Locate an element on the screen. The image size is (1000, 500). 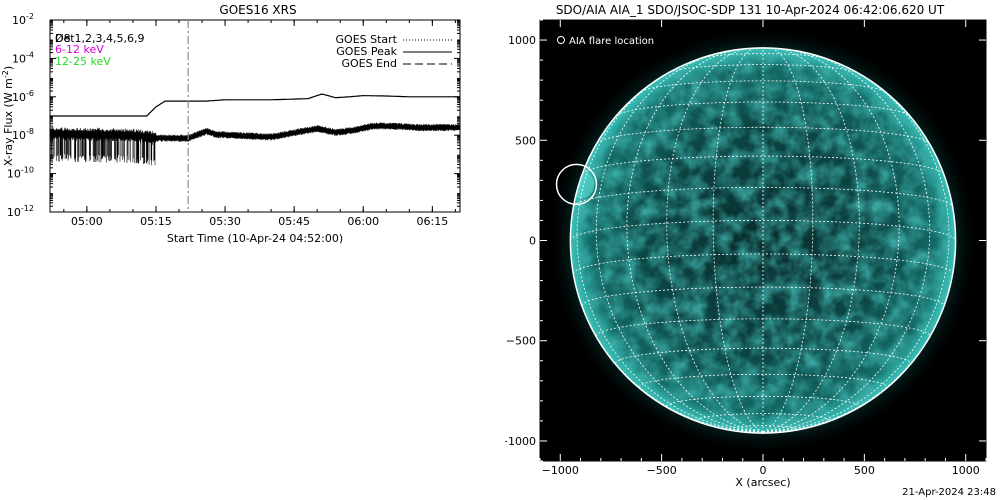
goes-y-axis-label: X-ray Flux (W m-2) is located at coordinates (8, 116).